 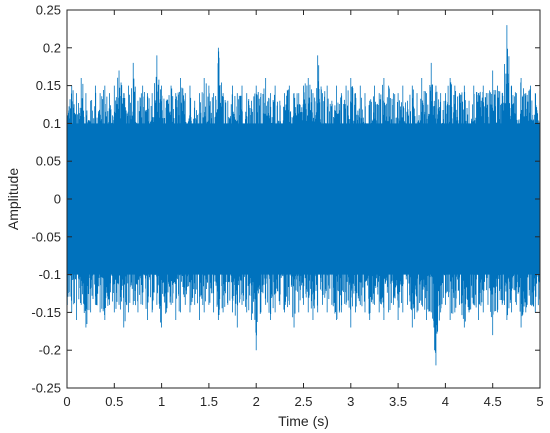 I want to click on x-tick-label: 1, so click(x=161, y=401).